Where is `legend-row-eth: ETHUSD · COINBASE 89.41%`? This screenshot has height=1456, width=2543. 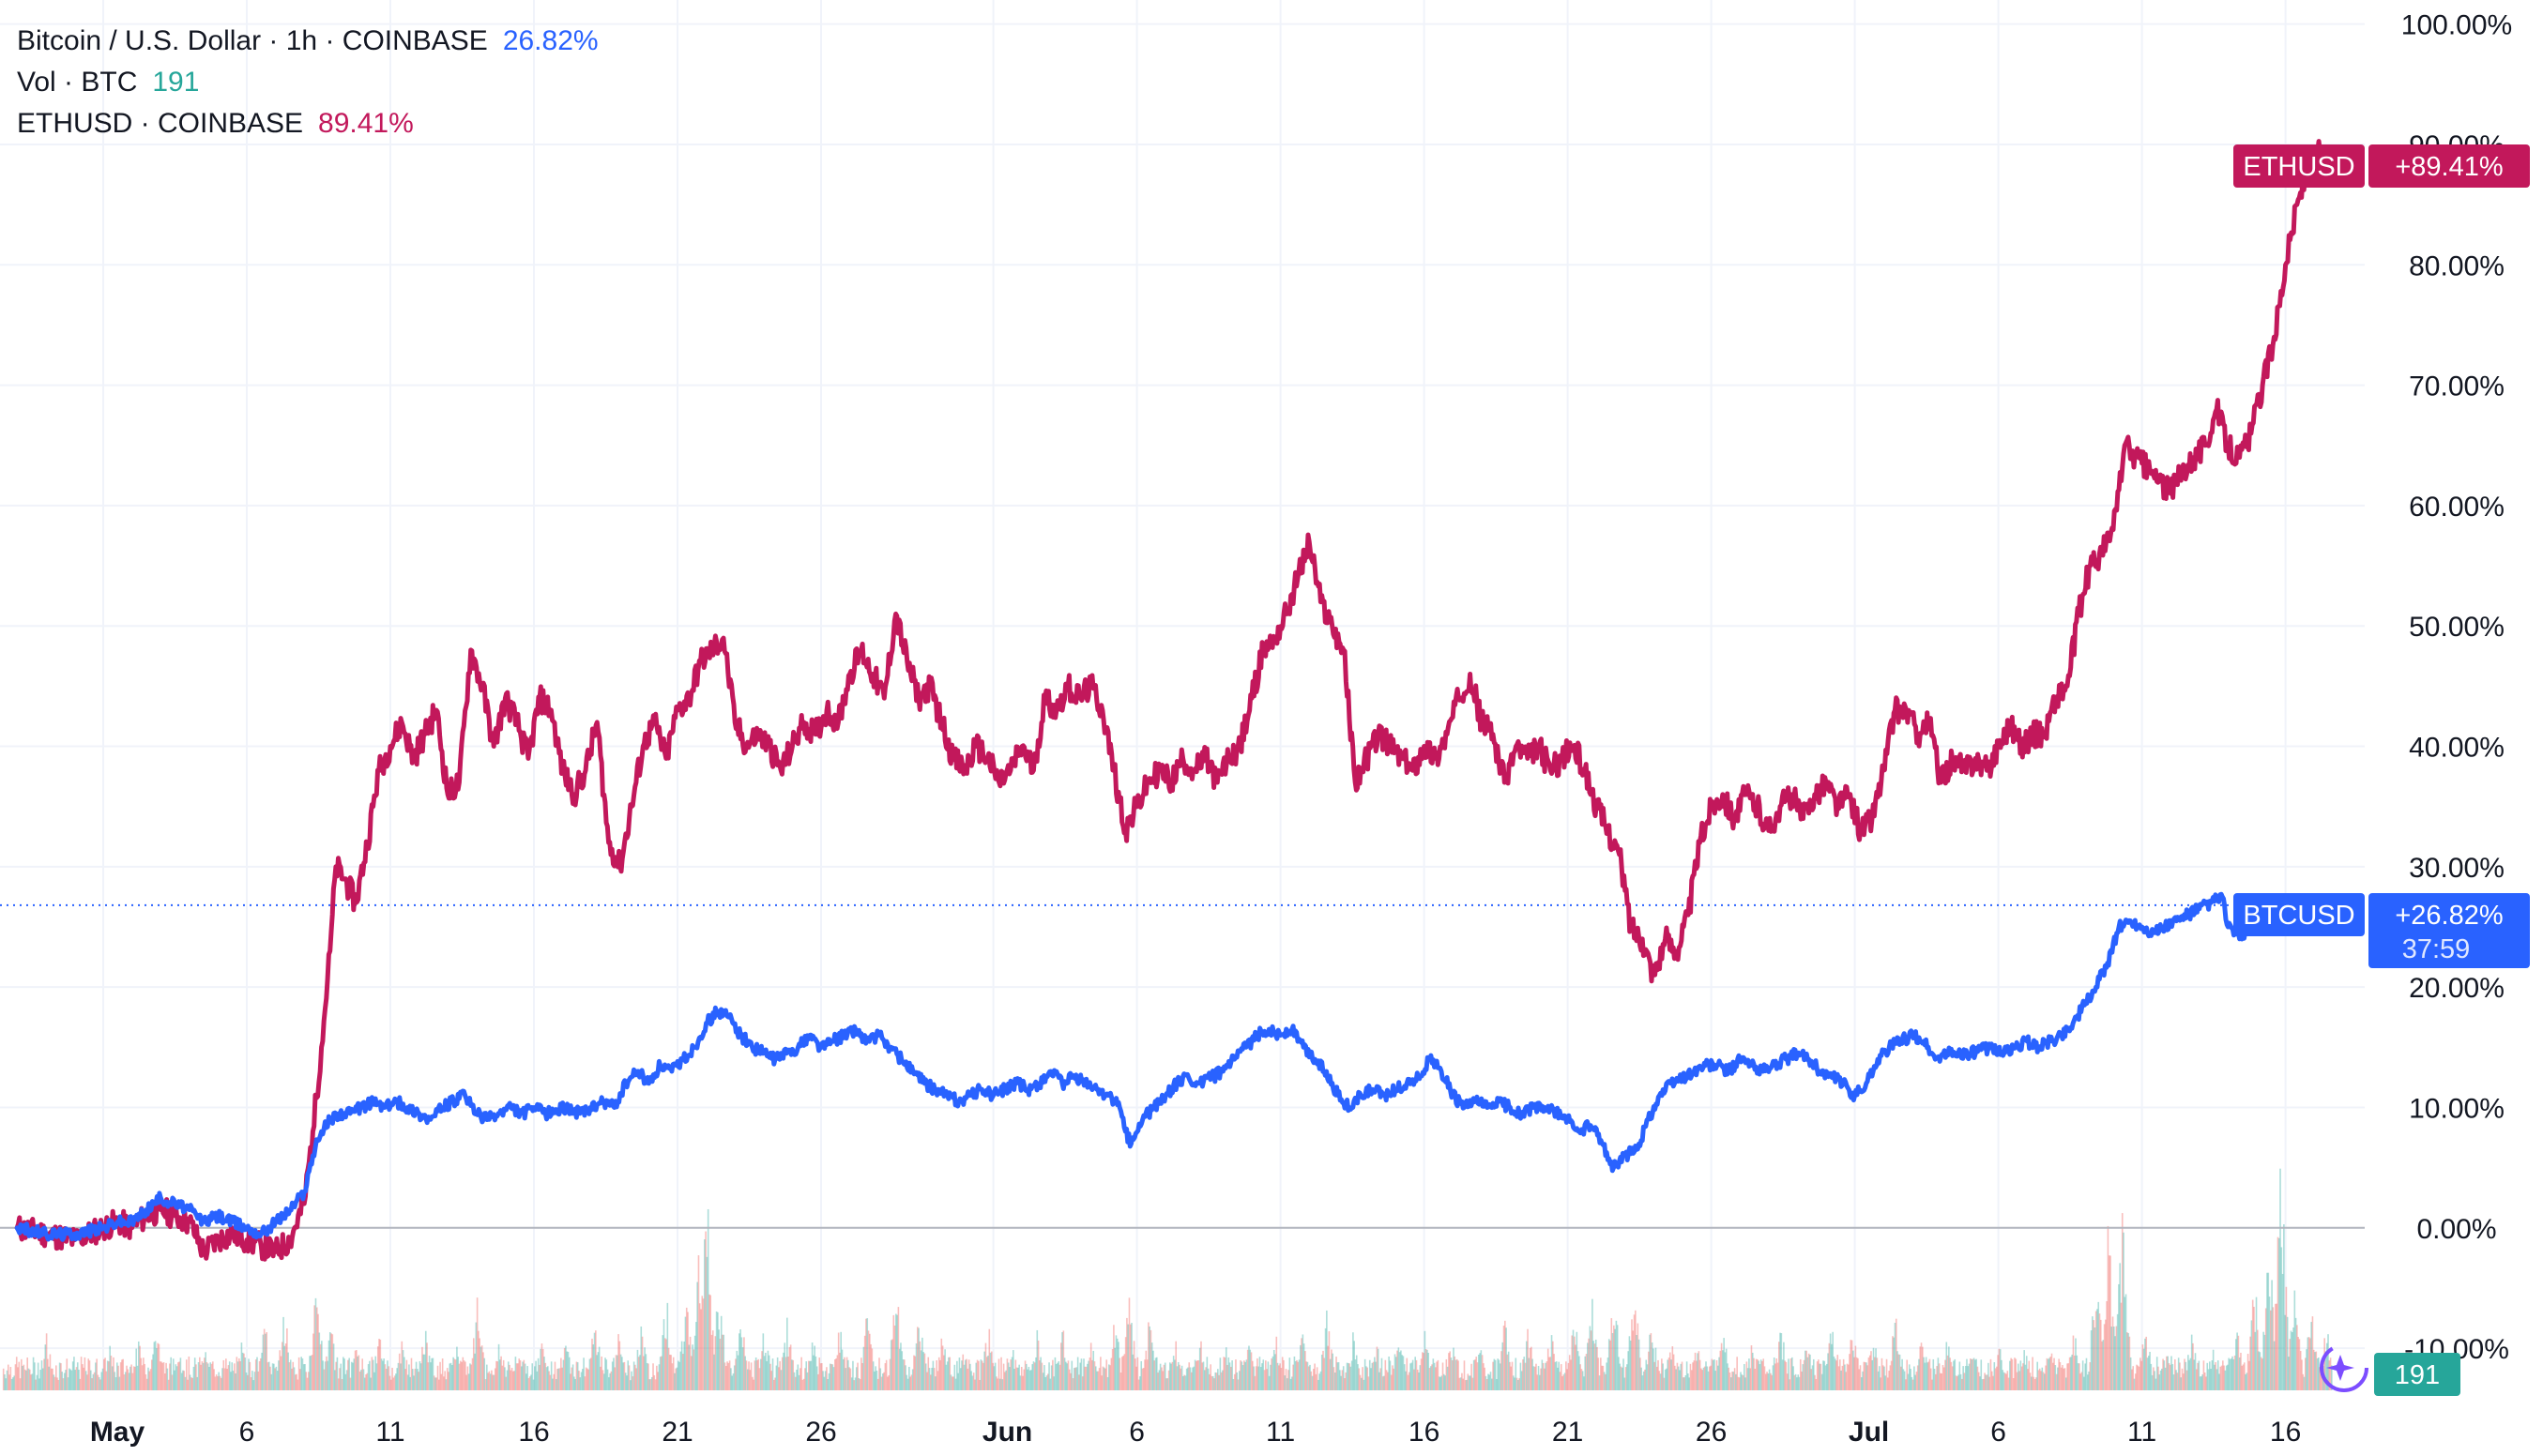 legend-row-eth: ETHUSD · COINBASE 89.41% is located at coordinates (308, 123).